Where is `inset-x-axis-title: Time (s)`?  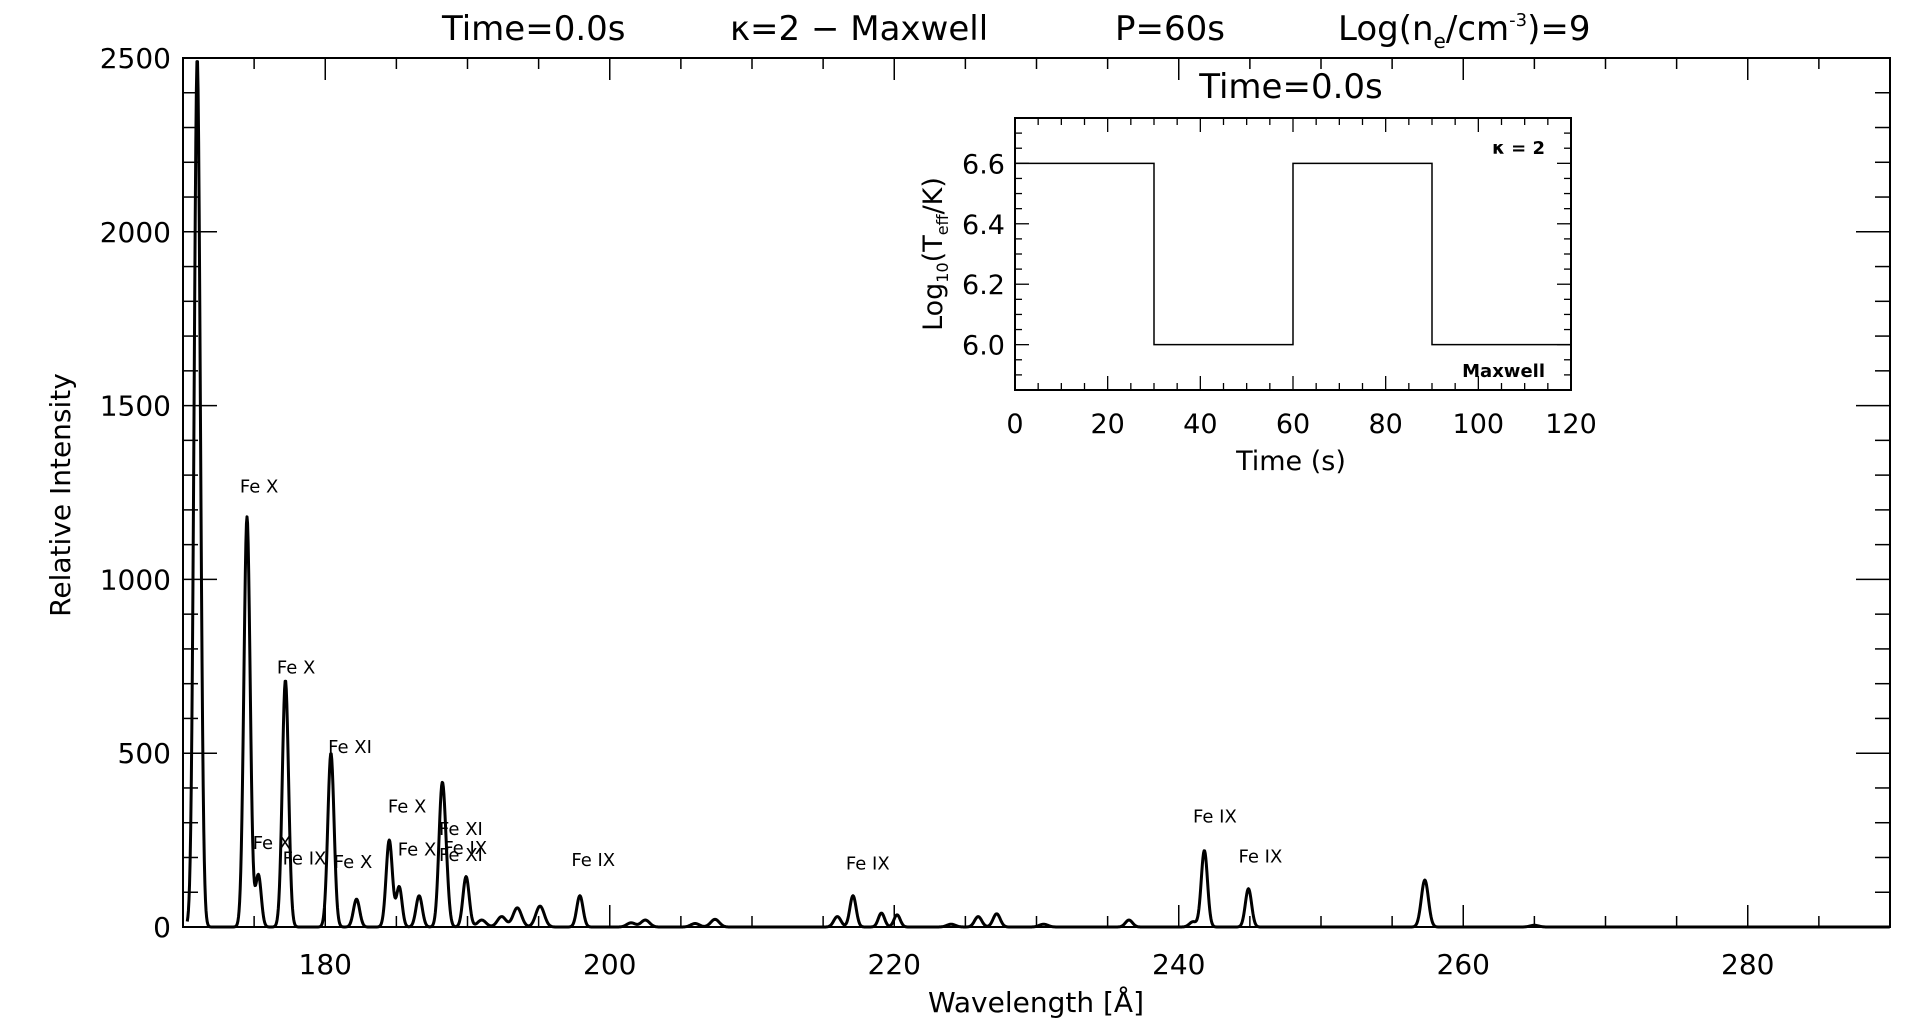 inset-x-axis-title: Time (s) is located at coordinates (1290, 461).